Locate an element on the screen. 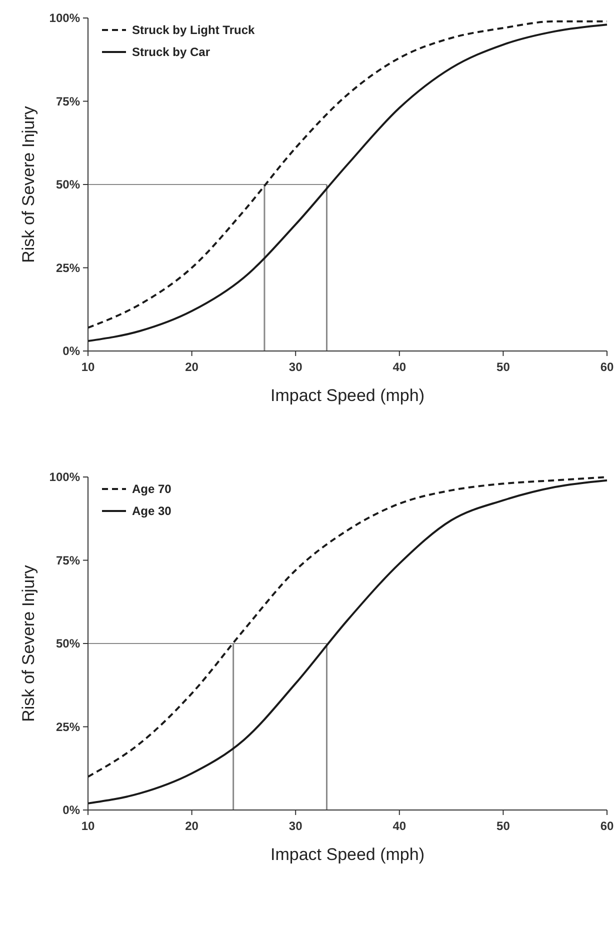  legend-label: Age 30 is located at coordinates (152, 511).